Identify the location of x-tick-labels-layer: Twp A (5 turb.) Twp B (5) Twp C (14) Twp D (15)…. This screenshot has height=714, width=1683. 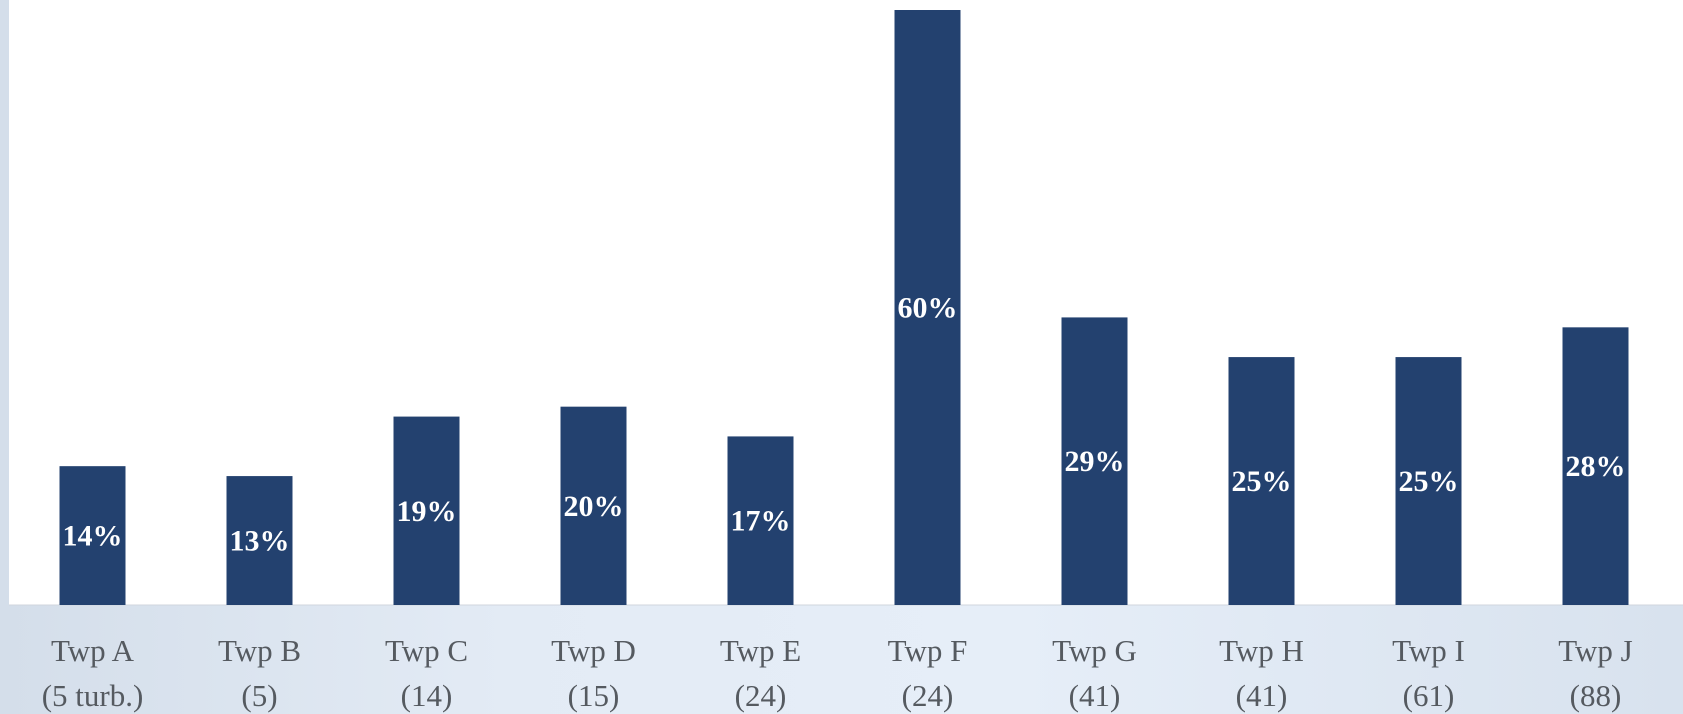
(837, 673).